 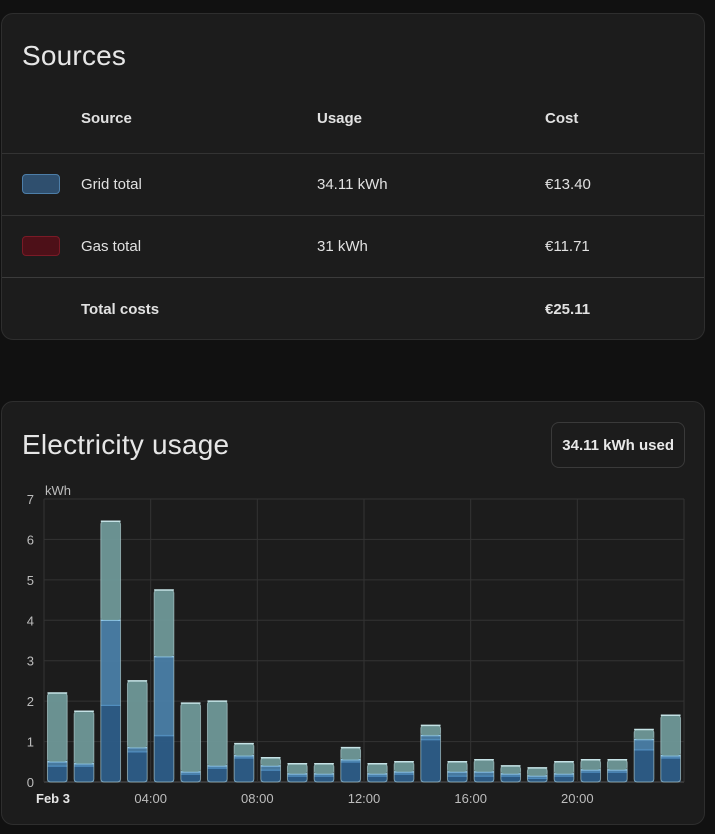 What do you see at coordinates (30, 742) in the screenshot?
I see `y-tick-label: 1` at bounding box center [30, 742].